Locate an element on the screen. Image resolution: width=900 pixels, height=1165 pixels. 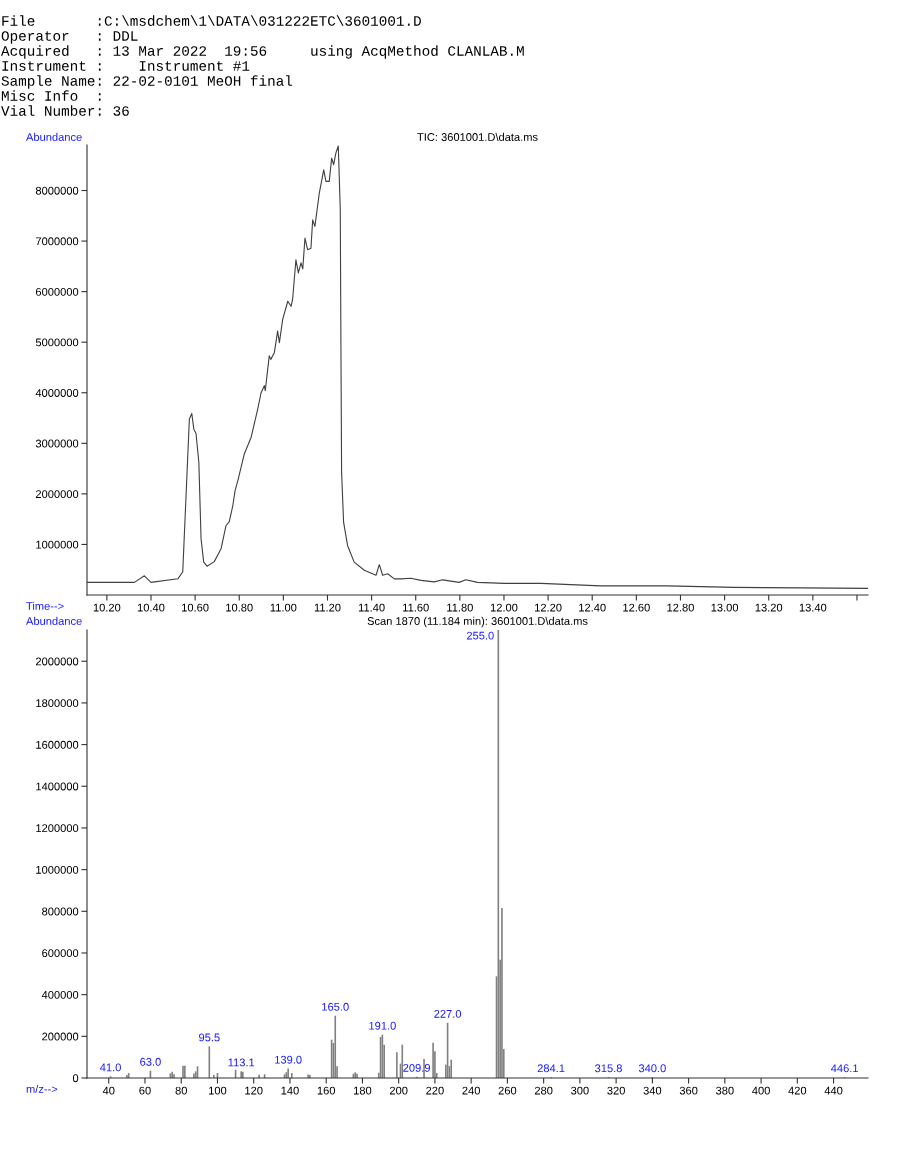
text: Acquired : 13 Mar 2022 19:56 using AcqMethod CLANLAB.M is located at coordinates (262, 52).